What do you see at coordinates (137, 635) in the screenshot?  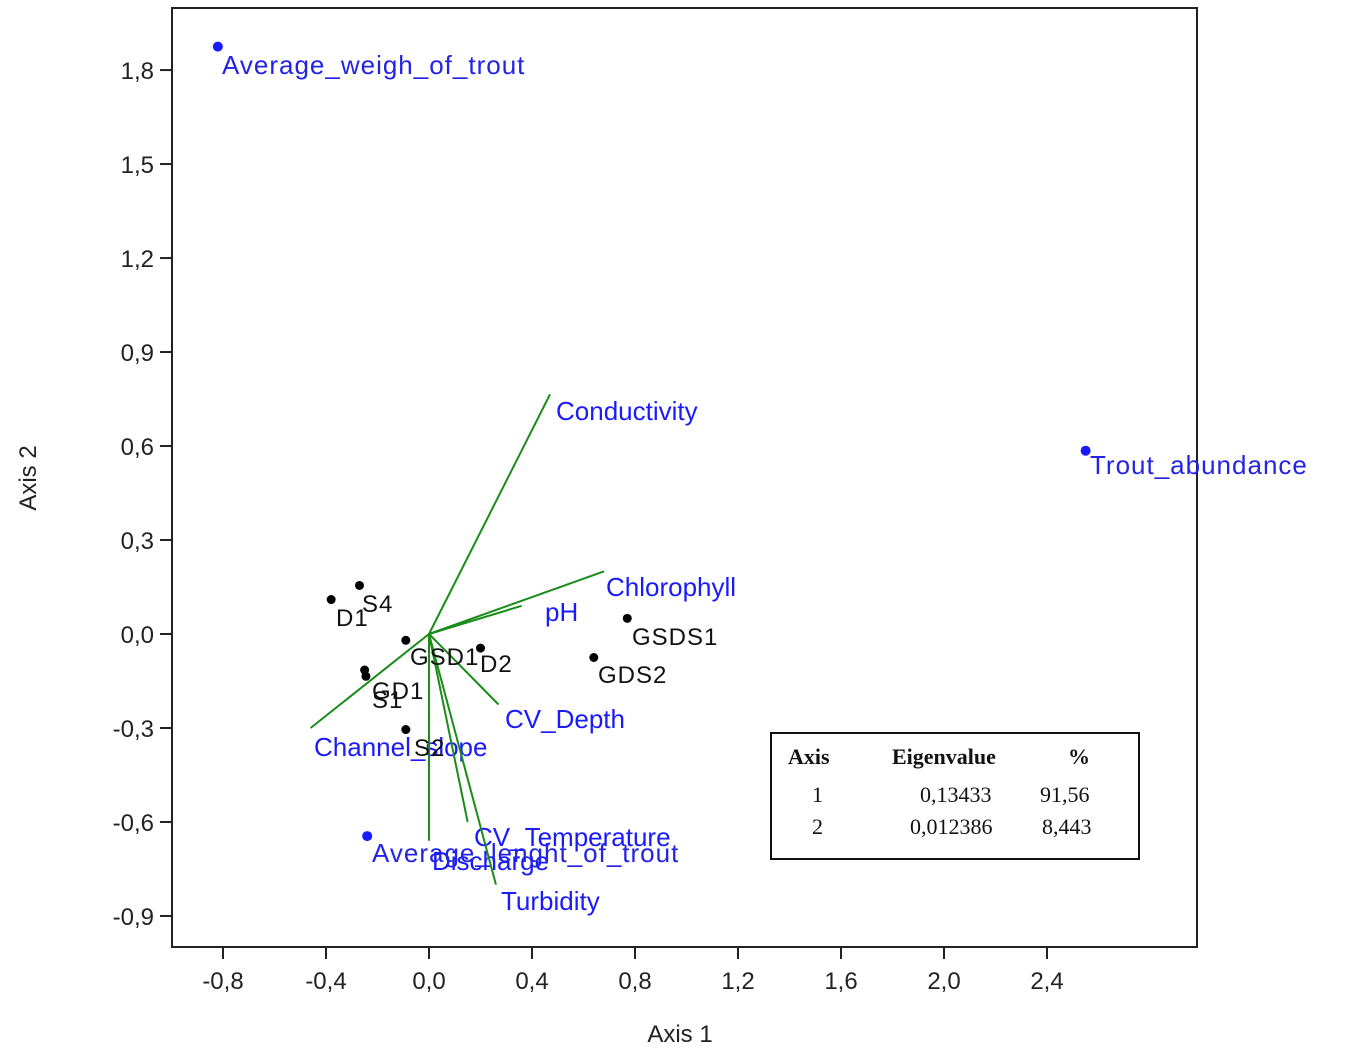 I see `y-tick-label: 0,0` at bounding box center [137, 635].